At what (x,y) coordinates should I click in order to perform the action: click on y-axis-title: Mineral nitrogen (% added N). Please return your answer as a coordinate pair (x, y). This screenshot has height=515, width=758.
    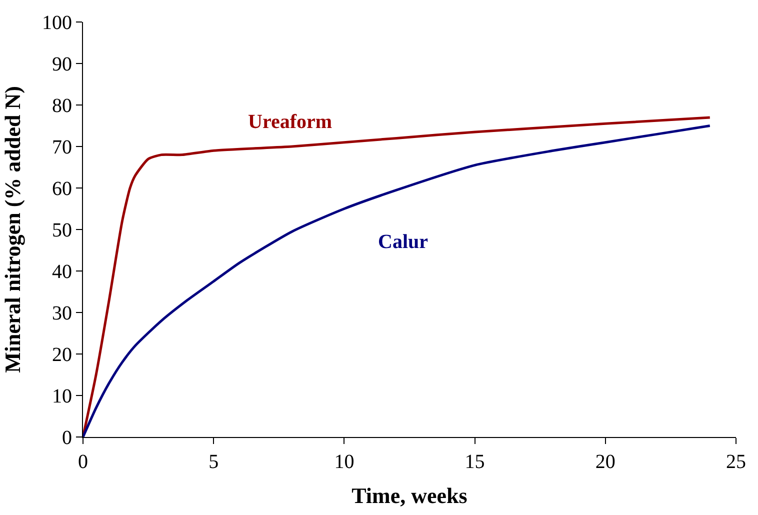
    Looking at the image, I should click on (12, 229).